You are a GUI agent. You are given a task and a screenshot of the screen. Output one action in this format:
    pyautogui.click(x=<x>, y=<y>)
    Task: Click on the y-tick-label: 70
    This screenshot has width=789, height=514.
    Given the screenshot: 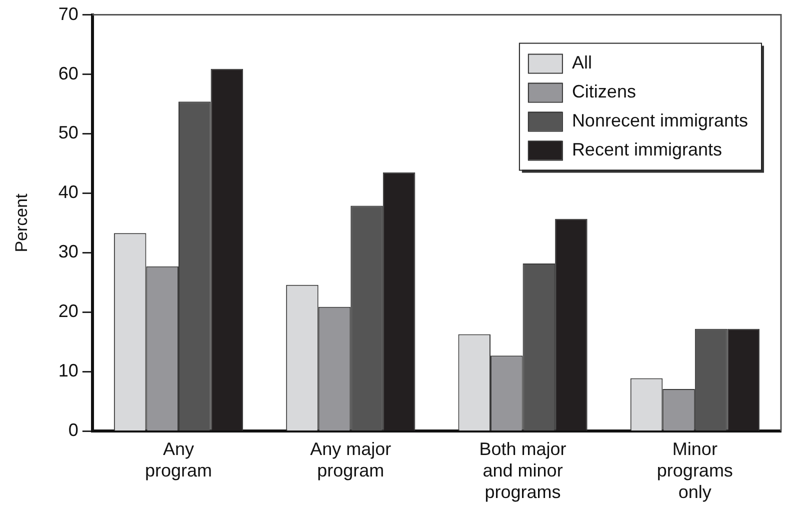 What is the action you would take?
    pyautogui.click(x=68, y=14)
    